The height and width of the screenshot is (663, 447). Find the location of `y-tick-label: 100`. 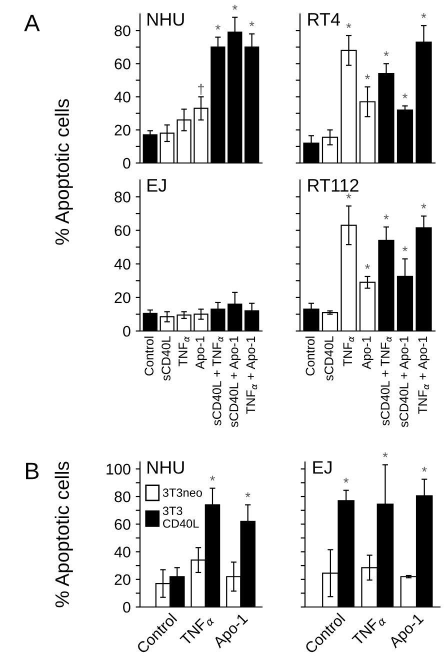

y-tick-label: 100 is located at coordinates (118, 469).